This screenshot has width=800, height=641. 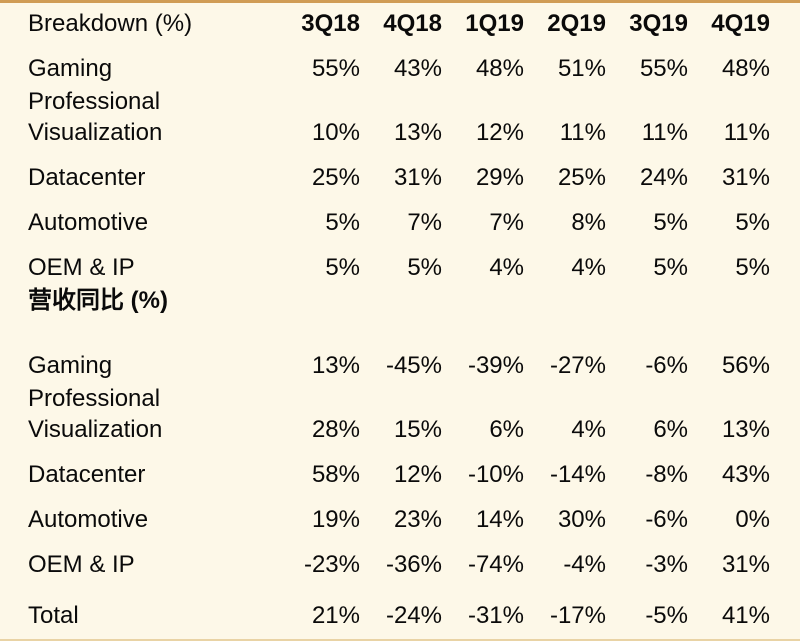 What do you see at coordinates (98, 300) in the screenshot?
I see `section-header: 营收同比 (%)` at bounding box center [98, 300].